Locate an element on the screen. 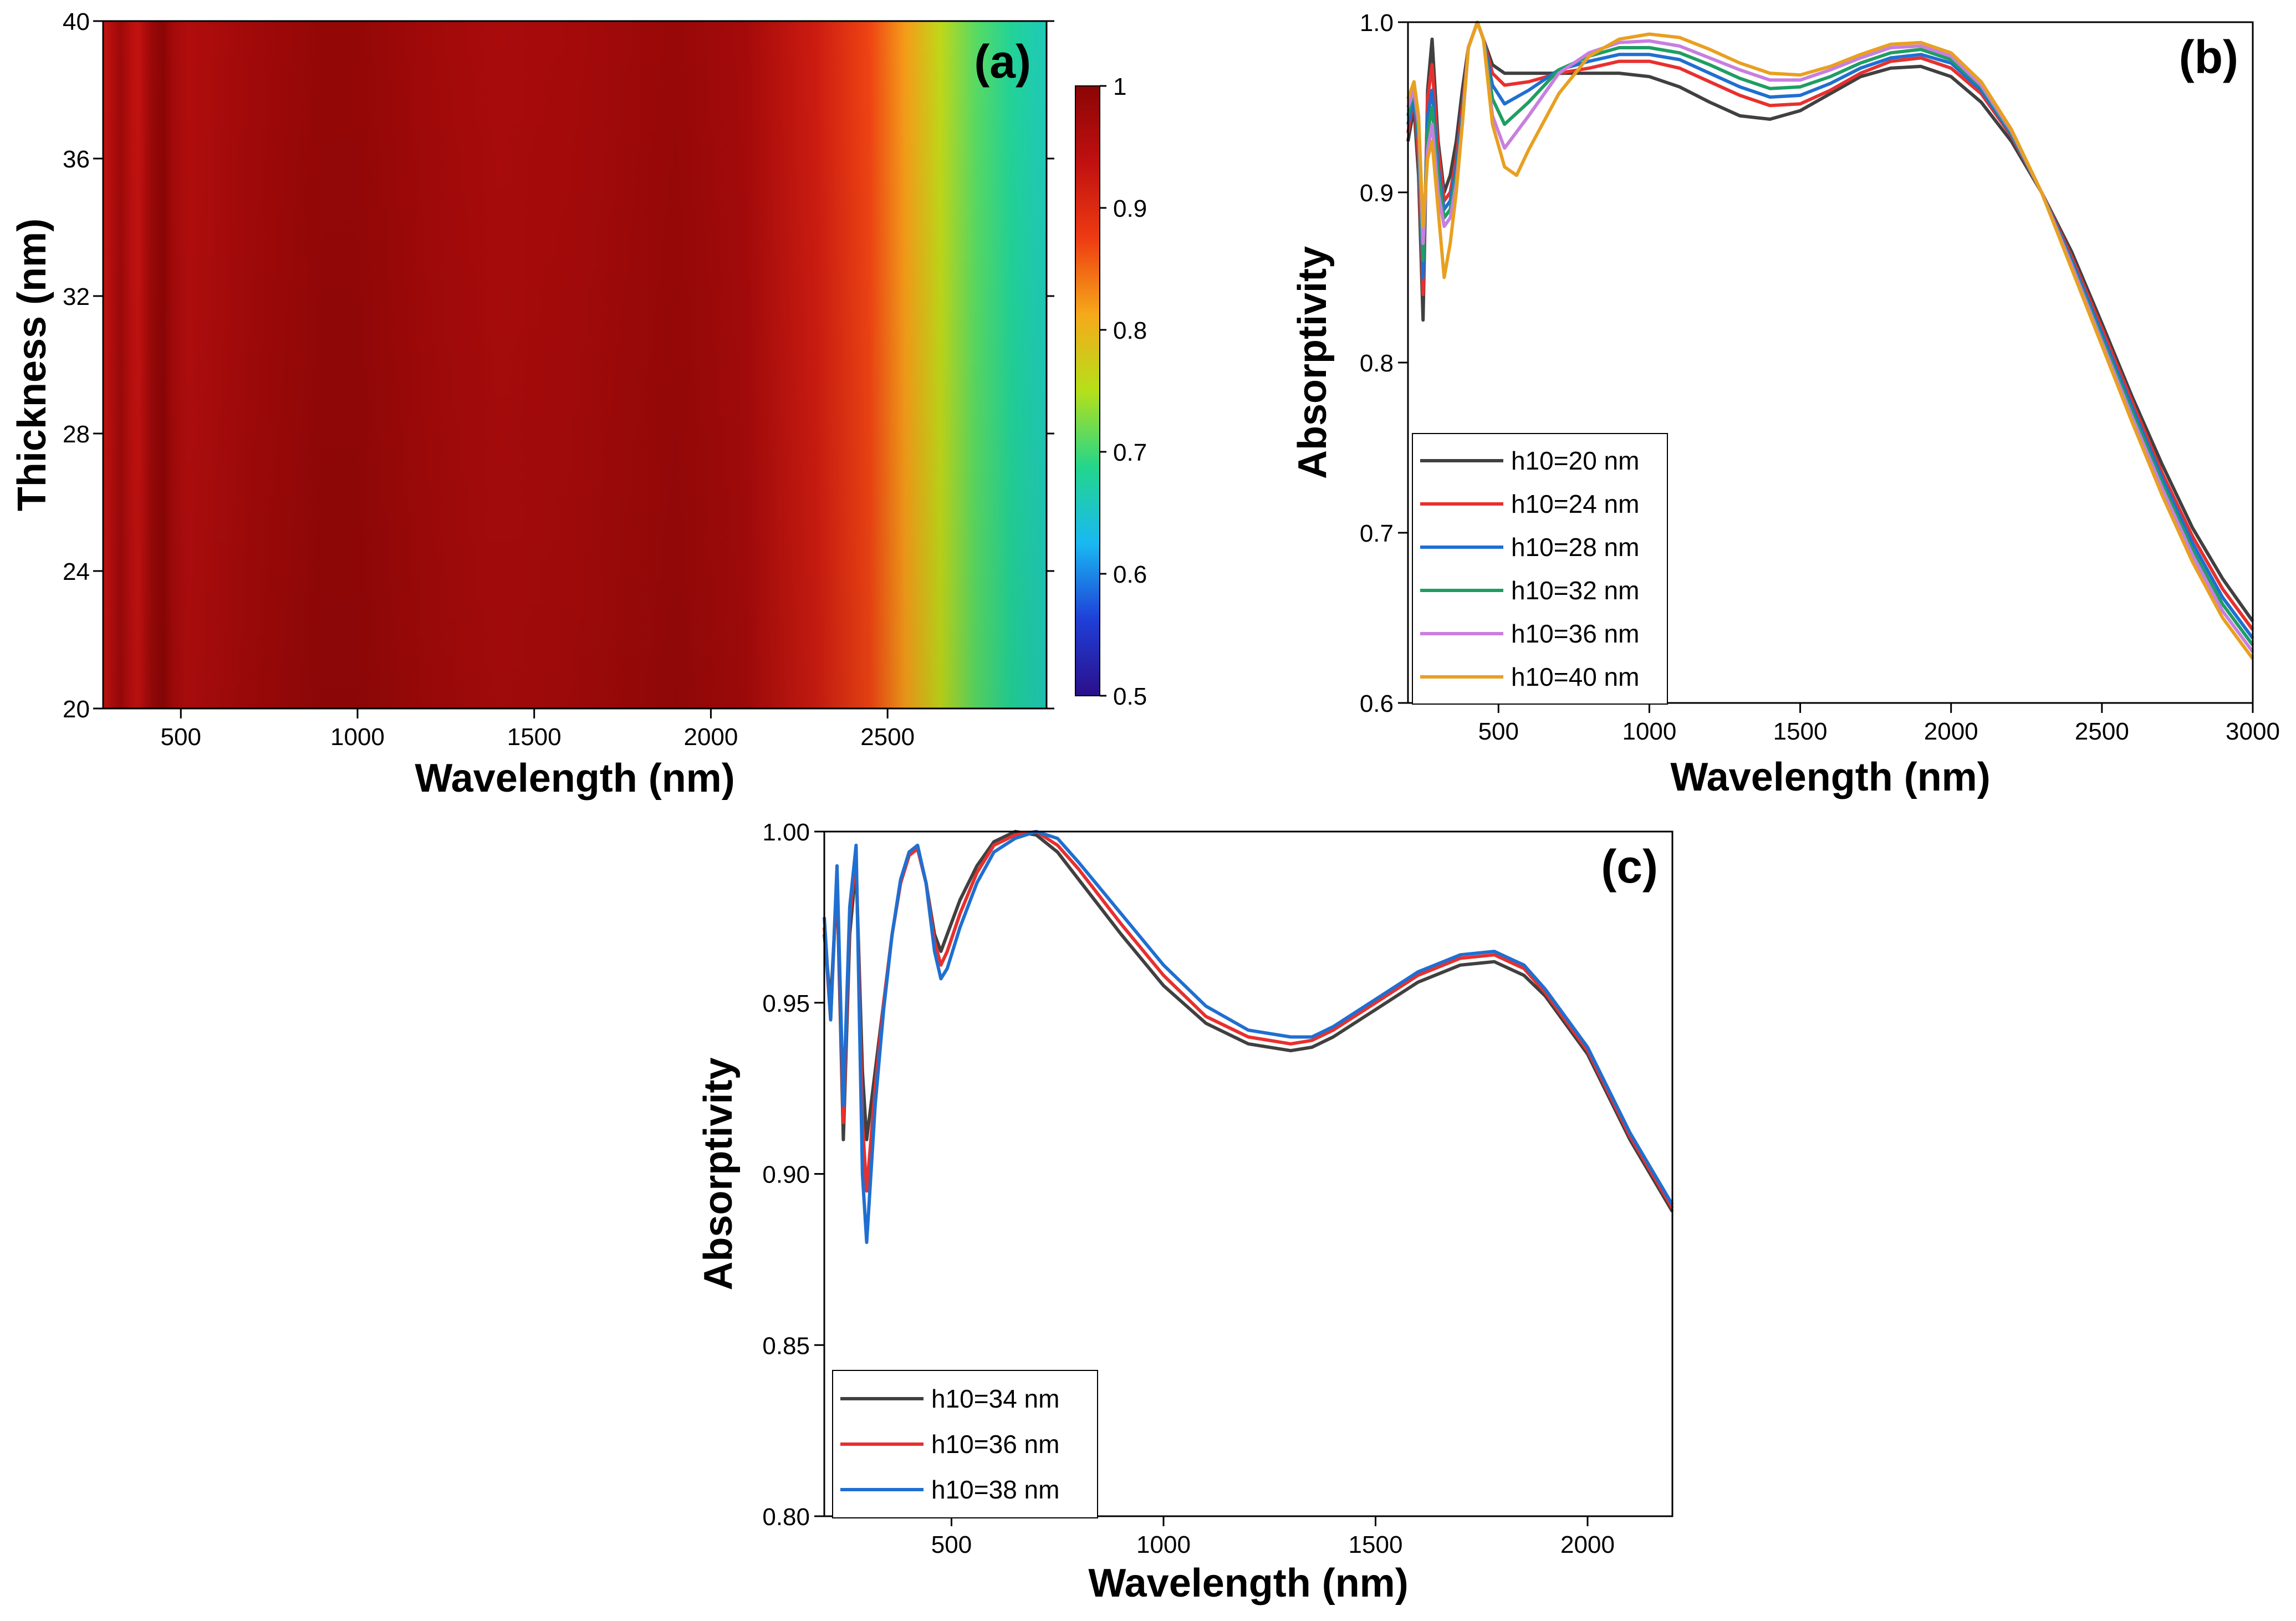 The image size is (2296, 1621). y-tick-label: 0.9 is located at coordinates (1377, 194).